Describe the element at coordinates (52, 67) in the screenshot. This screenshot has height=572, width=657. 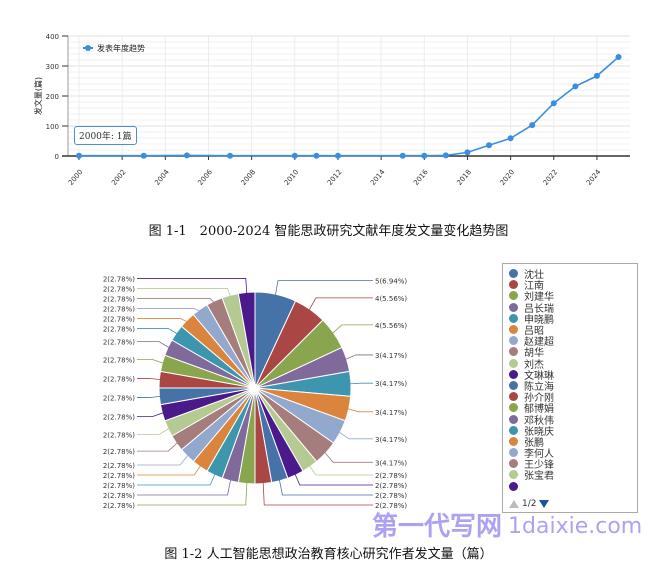
I see `y-tick-label: 300` at that location.